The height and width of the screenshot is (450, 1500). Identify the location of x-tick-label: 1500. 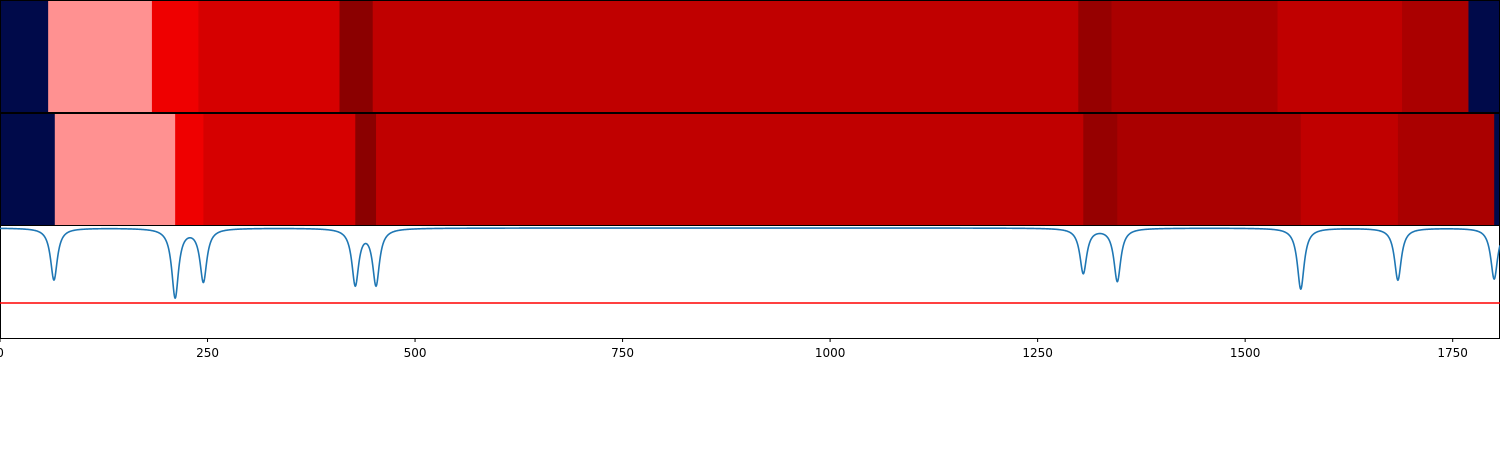
(1245, 353).